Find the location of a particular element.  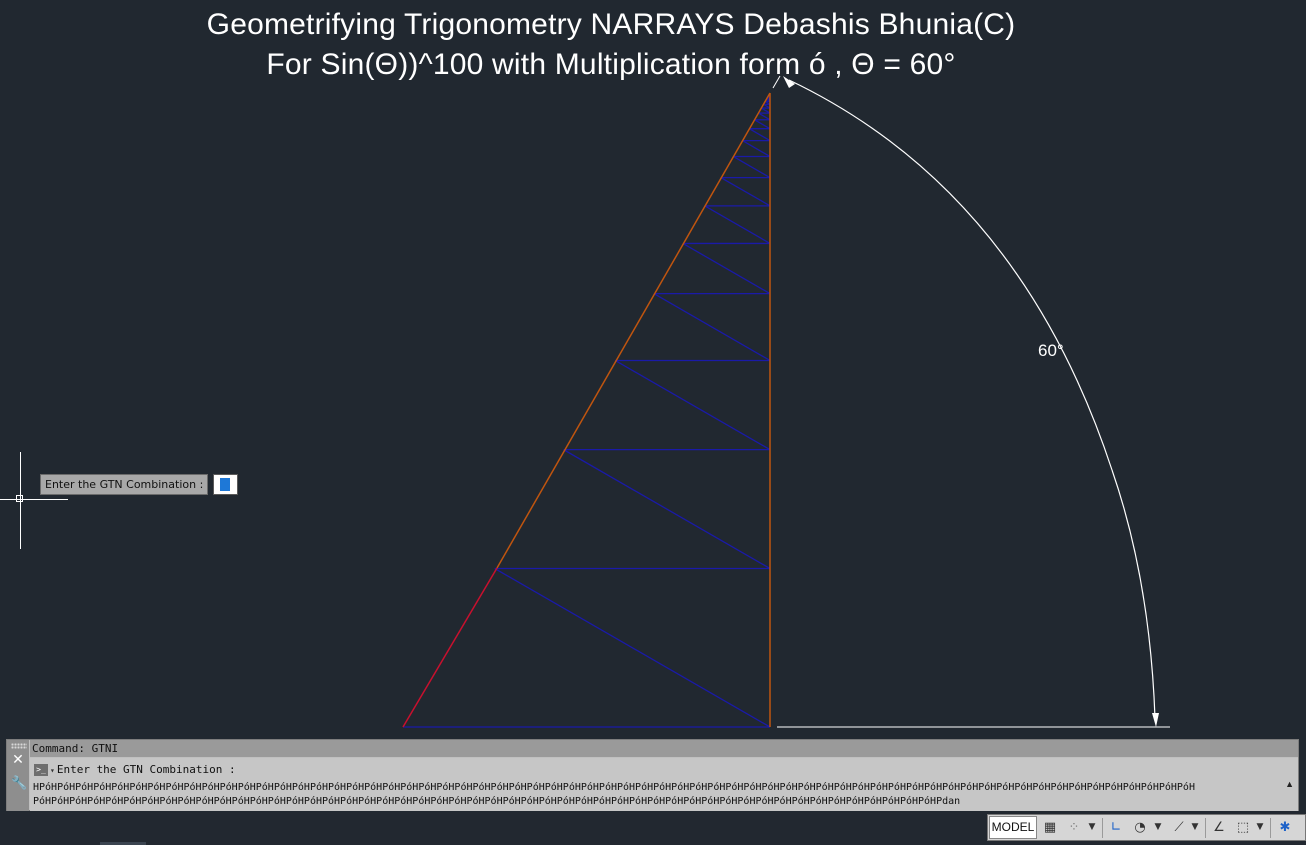

crosshair-vertical is located at coordinates (20, 500).